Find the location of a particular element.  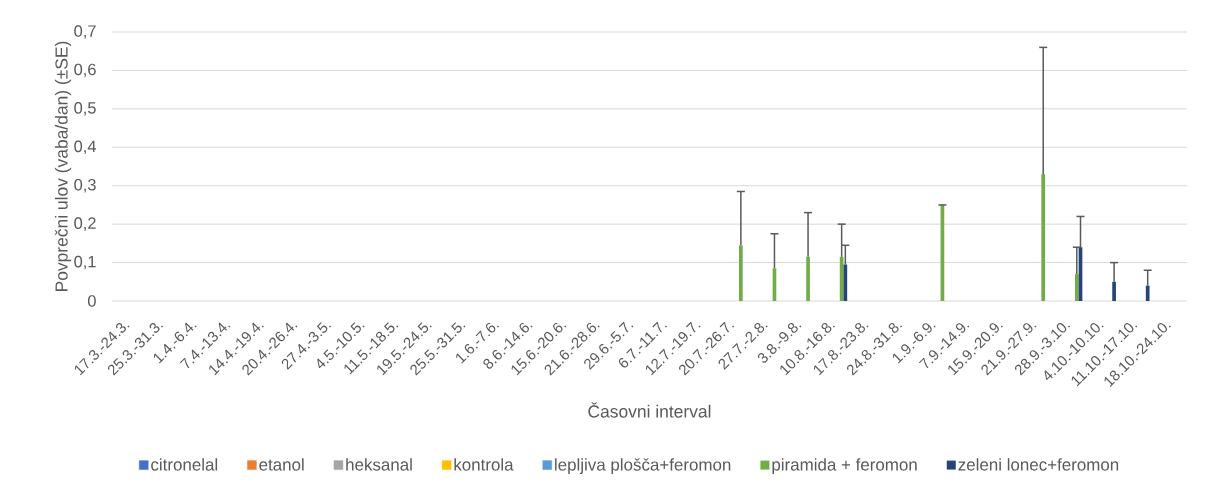

legend-label: piramida + feromon is located at coordinates (844, 466).